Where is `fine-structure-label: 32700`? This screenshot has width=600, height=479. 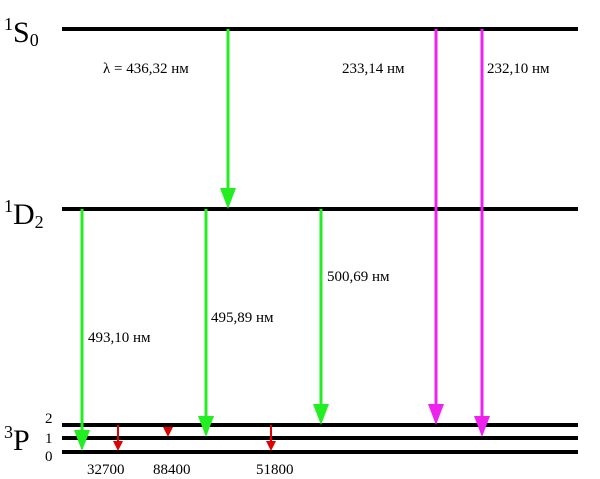 fine-structure-label: 32700 is located at coordinates (106, 470).